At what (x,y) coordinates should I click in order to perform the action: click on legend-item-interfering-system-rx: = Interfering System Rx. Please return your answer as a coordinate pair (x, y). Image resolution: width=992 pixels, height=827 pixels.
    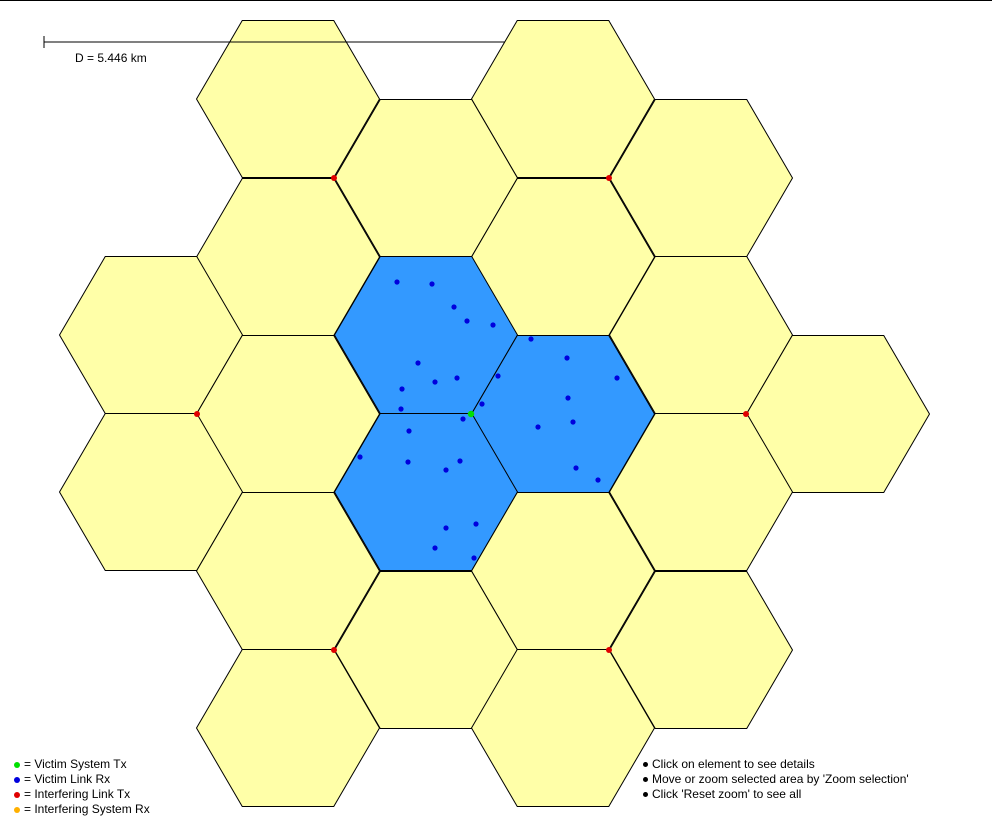
    Looking at the image, I should click on (82, 809).